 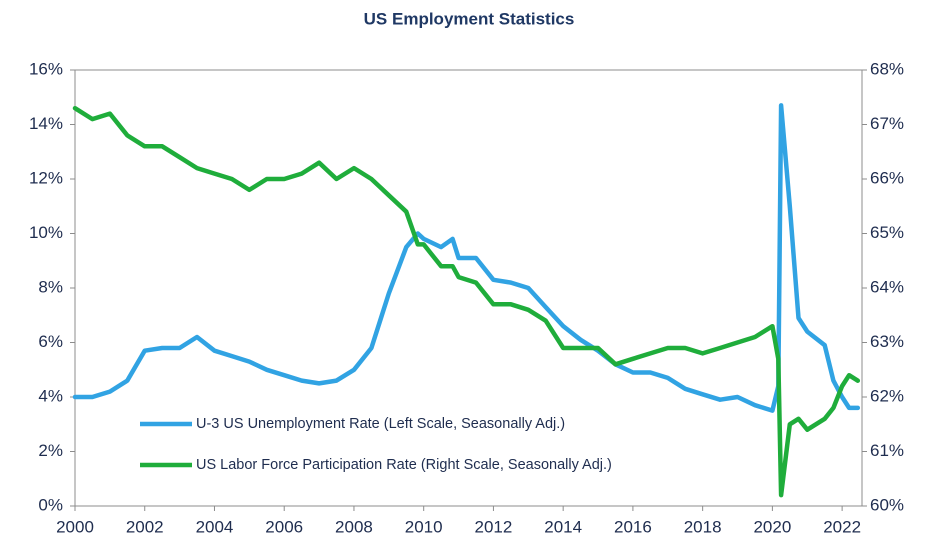 I want to click on chart-title: US Employment Statistics, so click(x=469, y=18).